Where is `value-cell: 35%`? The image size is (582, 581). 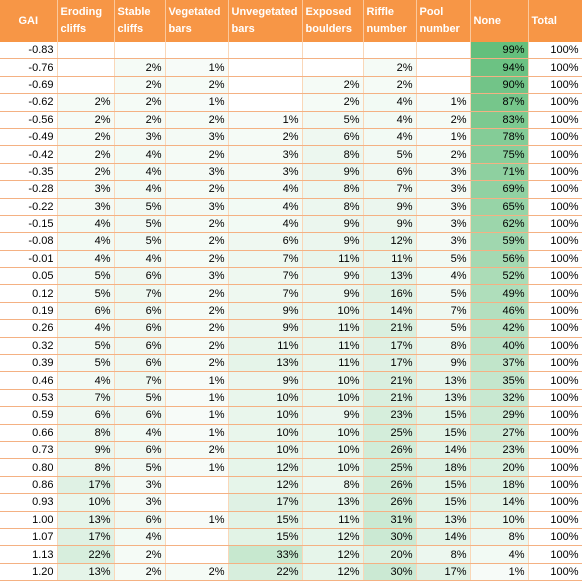
value-cell: 35% is located at coordinates (499, 380).